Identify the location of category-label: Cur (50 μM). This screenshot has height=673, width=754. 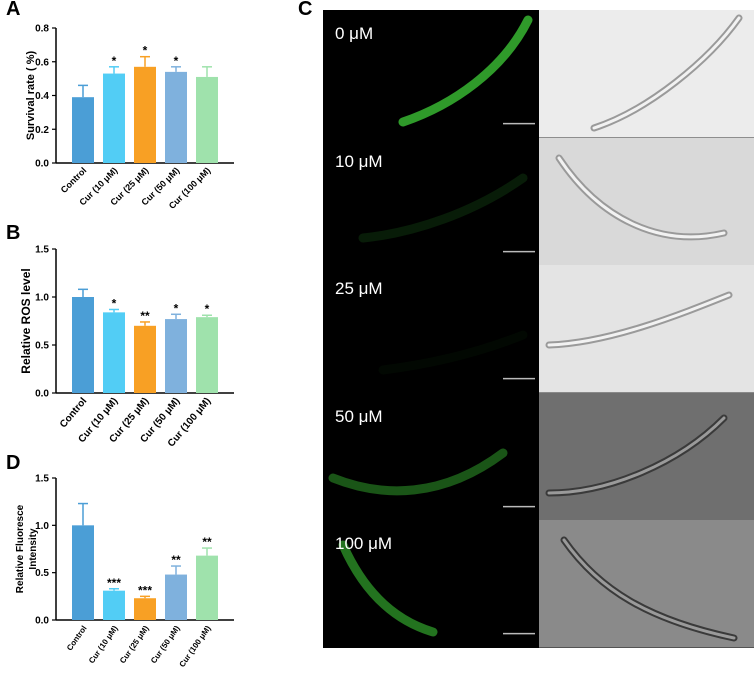
(165, 644).